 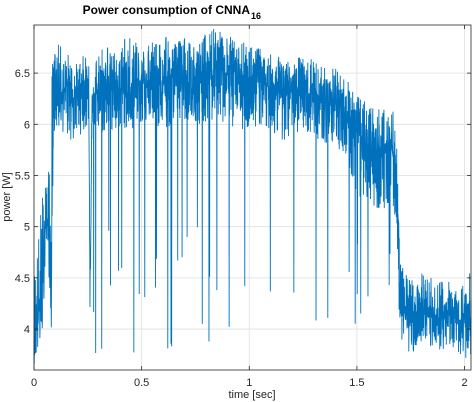 What do you see at coordinates (249, 383) in the screenshot?
I see `x-tick-label: 1` at bounding box center [249, 383].